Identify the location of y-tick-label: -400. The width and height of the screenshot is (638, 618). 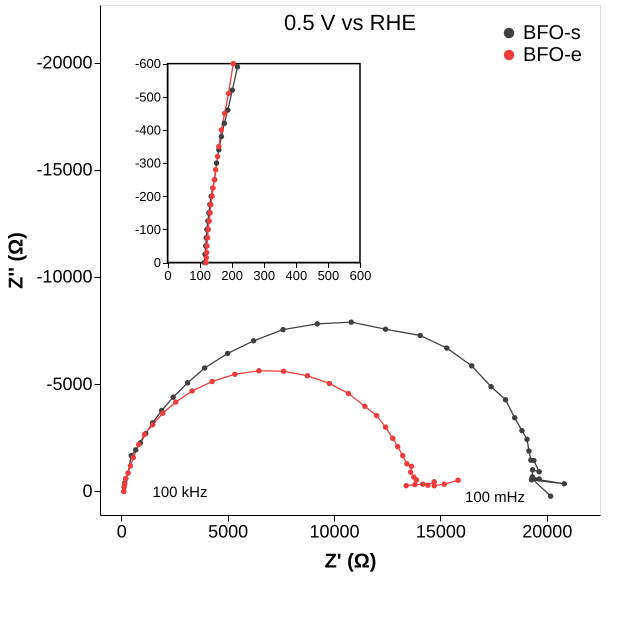
(147, 130).